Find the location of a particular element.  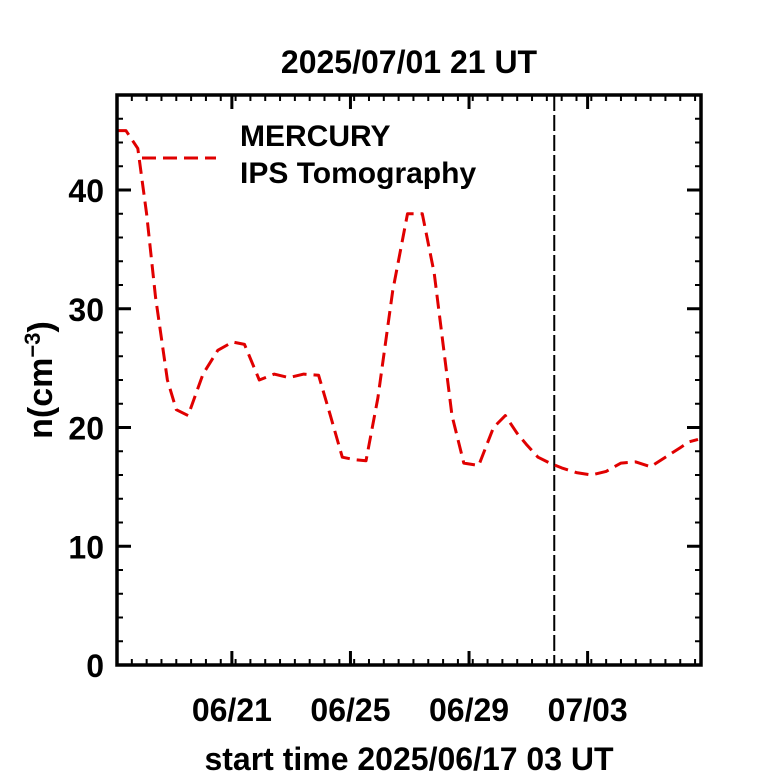

x-tick-label: 07/03 is located at coordinates (588, 710).